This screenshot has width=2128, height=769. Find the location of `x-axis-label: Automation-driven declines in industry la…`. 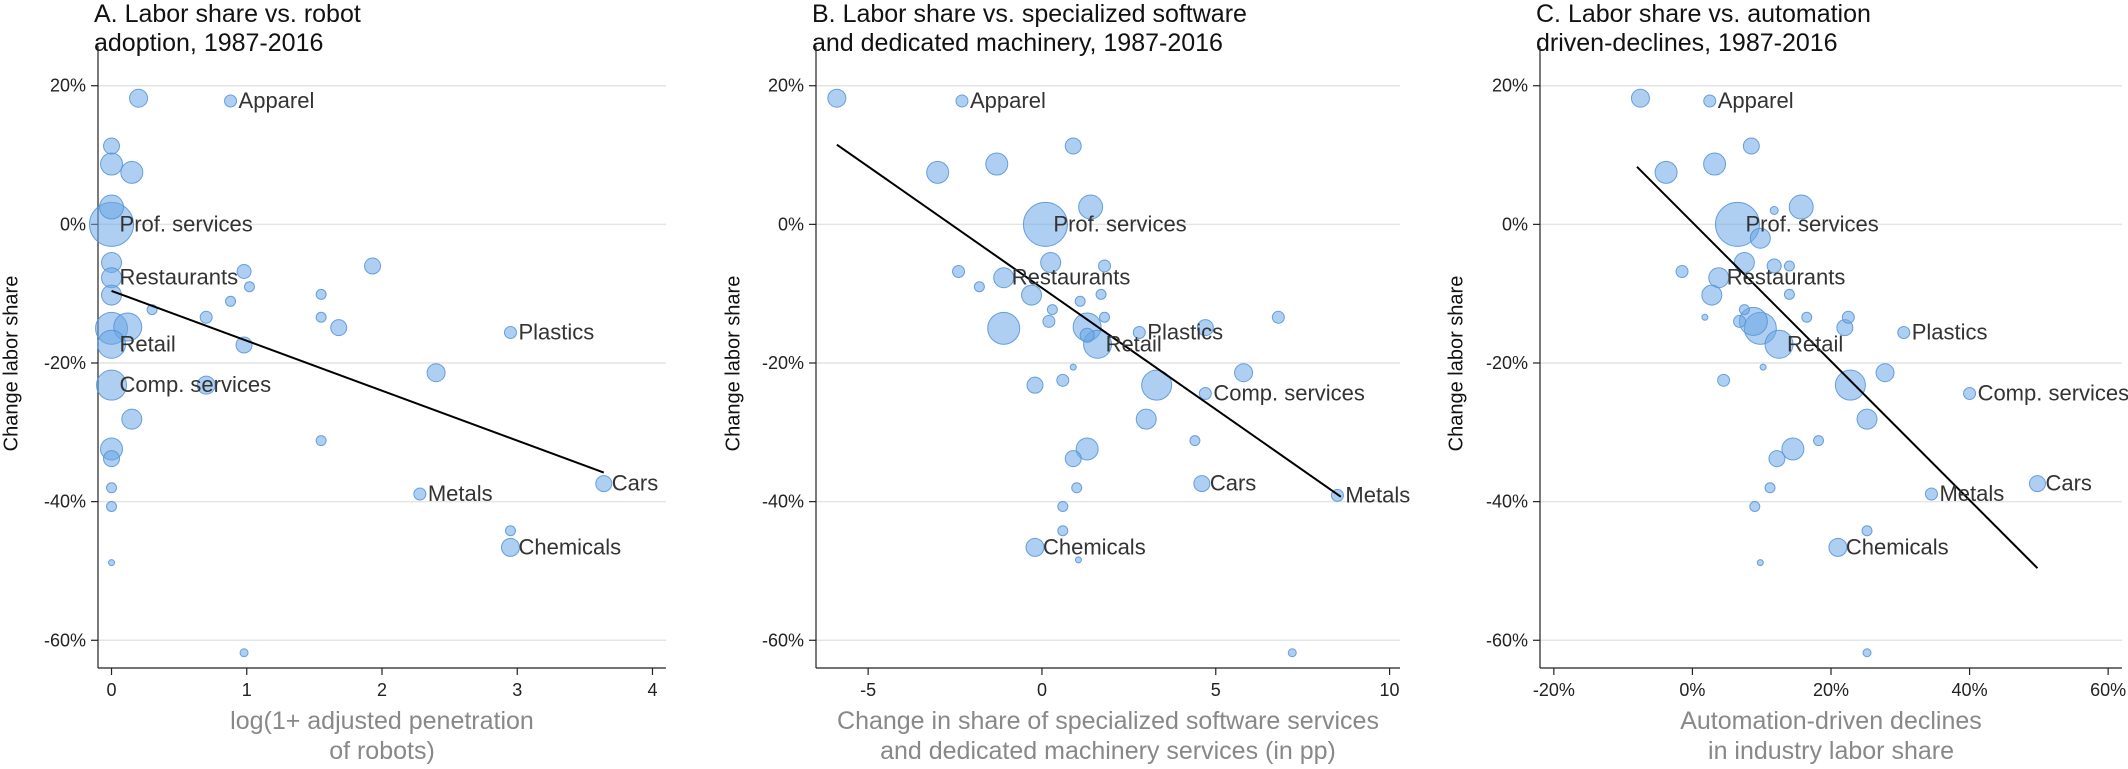

x-axis-label: Automation-driven declines in industry la… is located at coordinates (1831, 736).